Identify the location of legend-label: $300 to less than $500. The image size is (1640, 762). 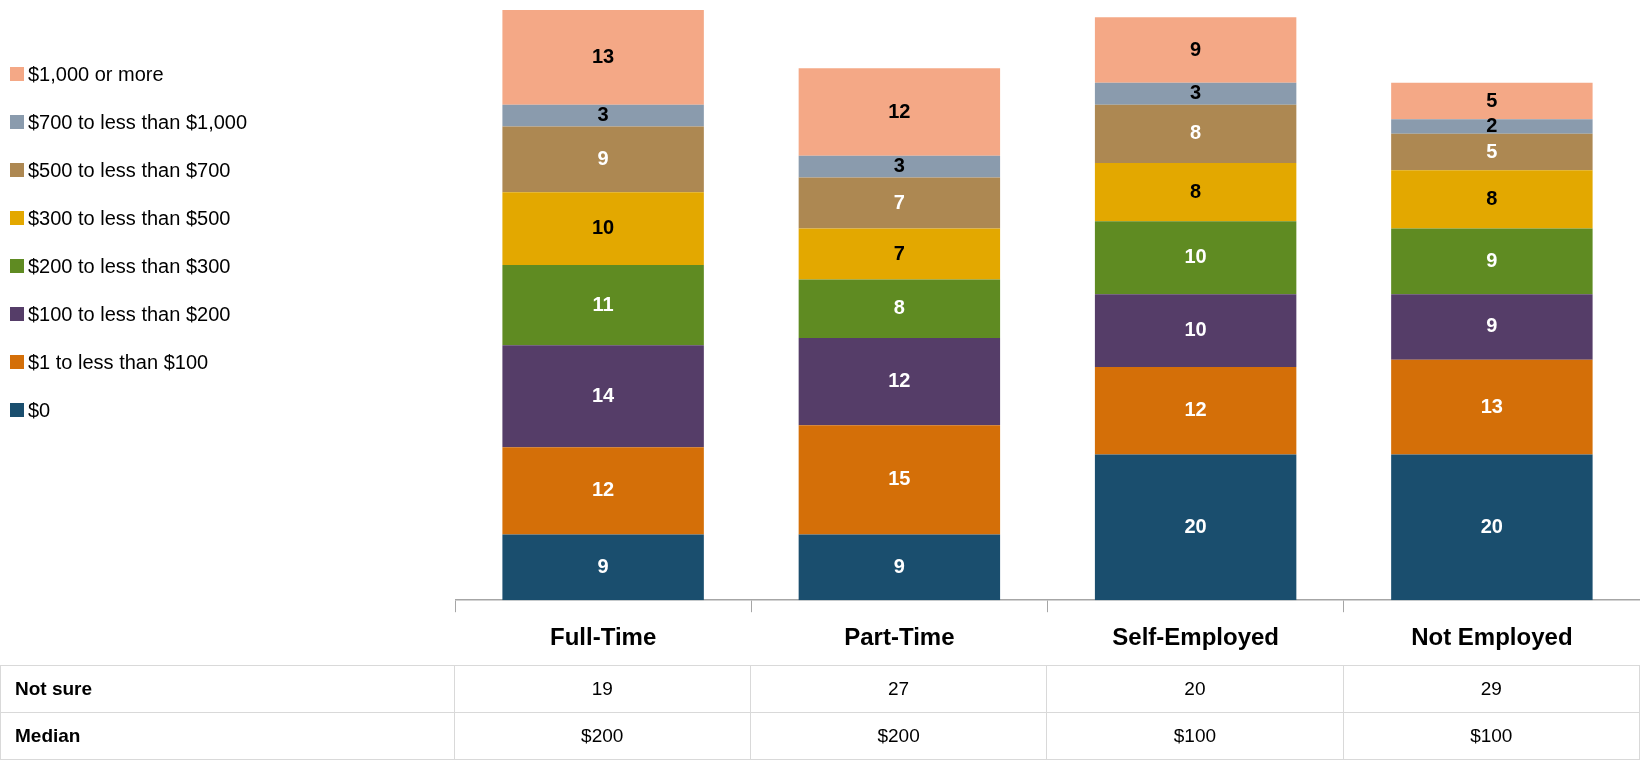
(129, 218).